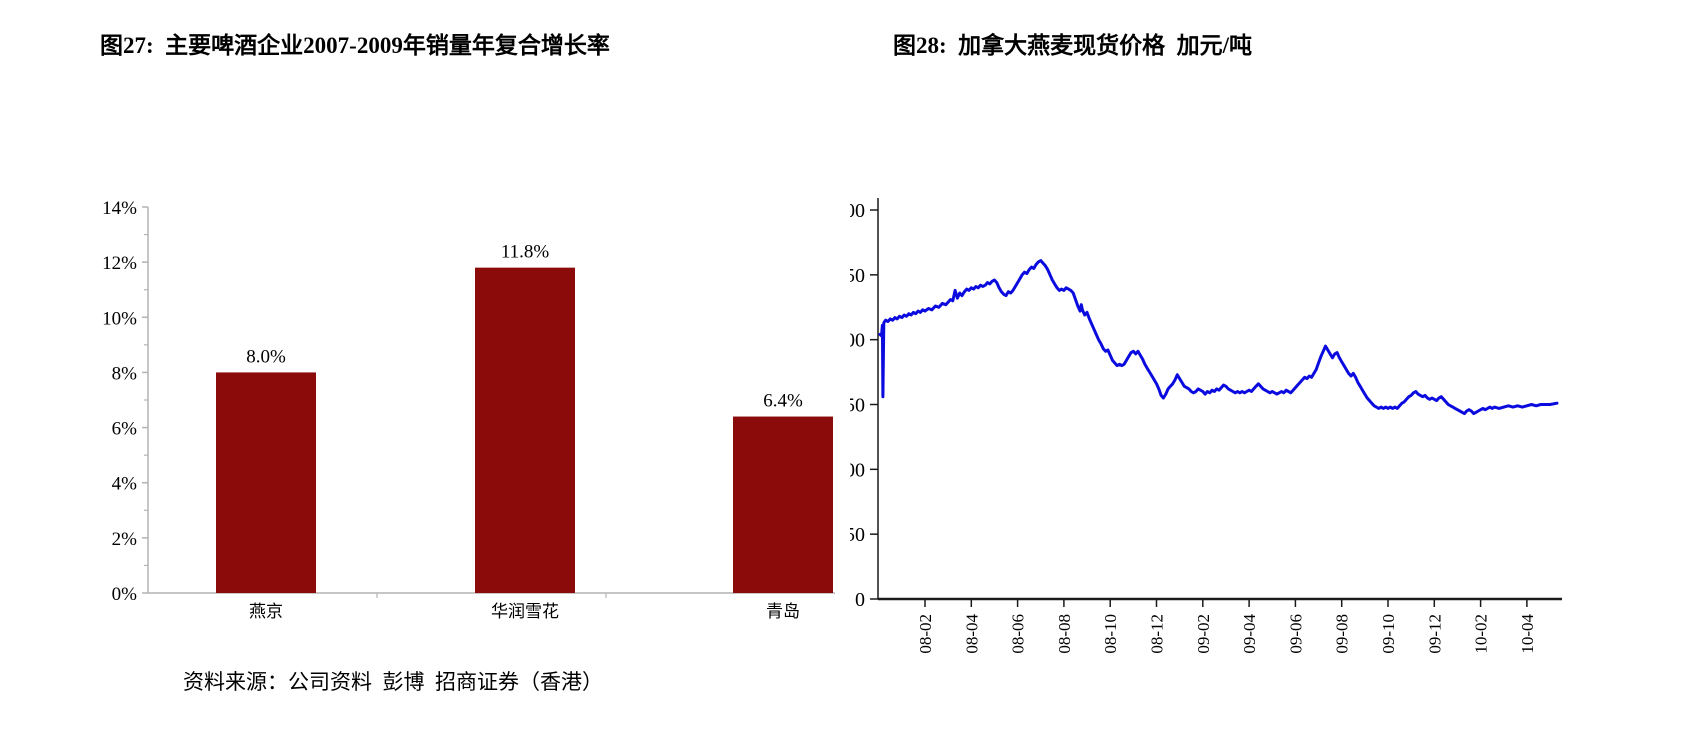 Image resolution: width=1684 pixels, height=733 pixels. I want to click on x-tick-label: 08-10, so click(1110, 634).